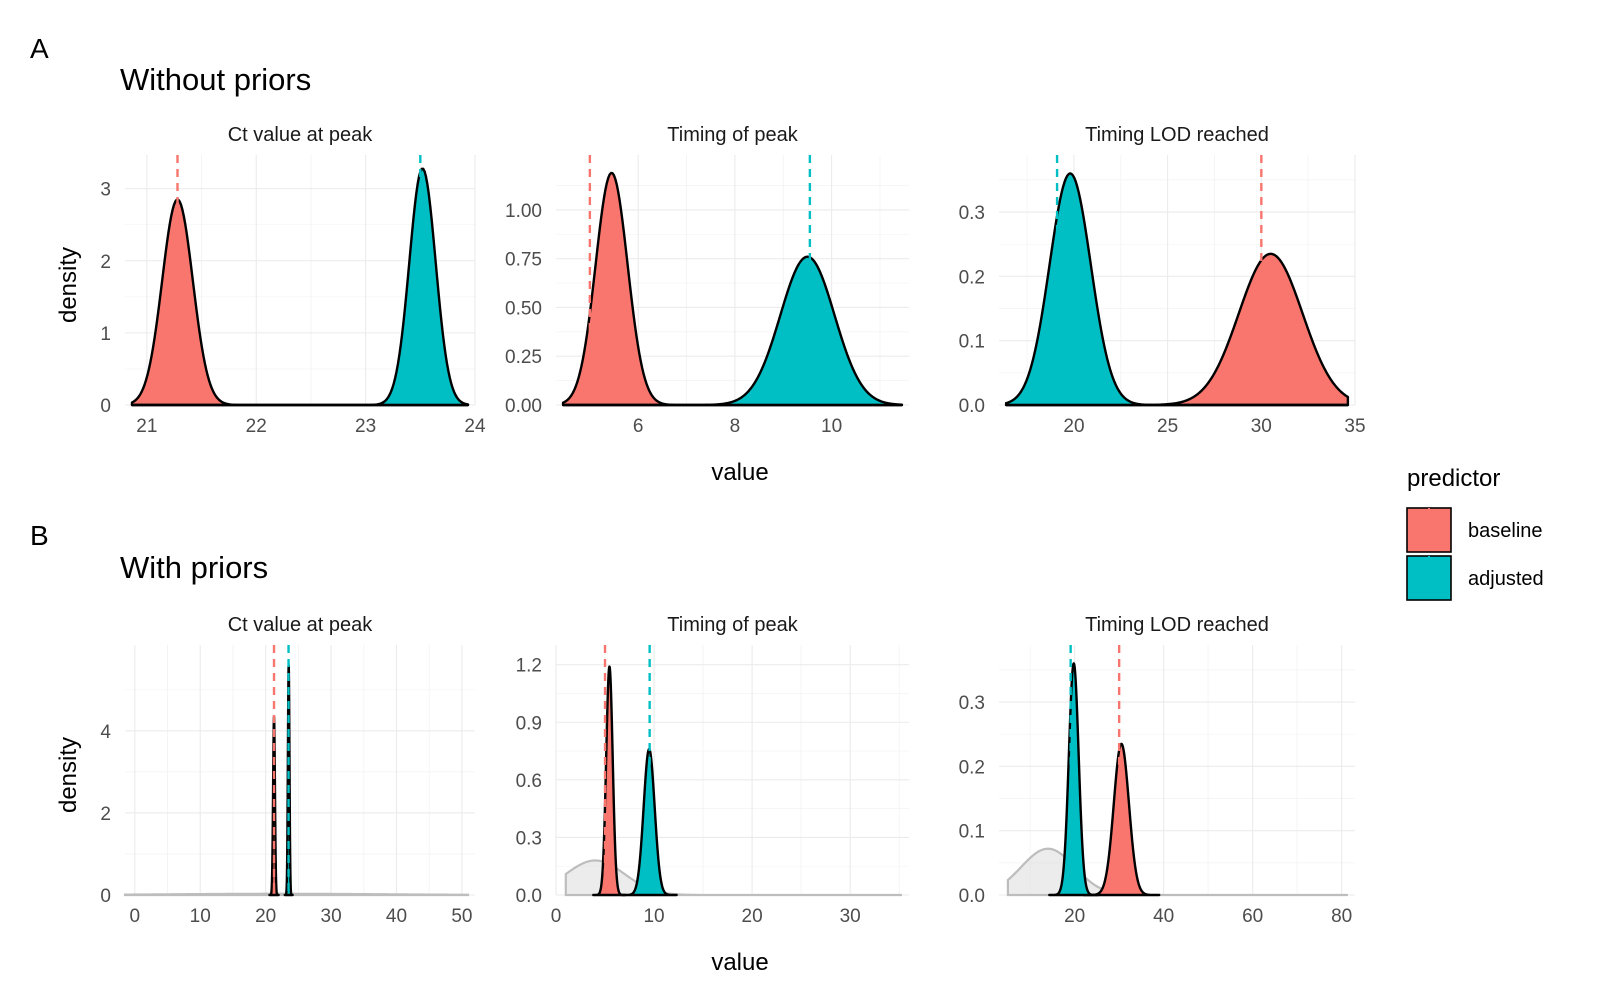 This screenshot has width=1600, height=1000. What do you see at coordinates (529, 666) in the screenshot?
I see `y-tick-label: 1.2` at bounding box center [529, 666].